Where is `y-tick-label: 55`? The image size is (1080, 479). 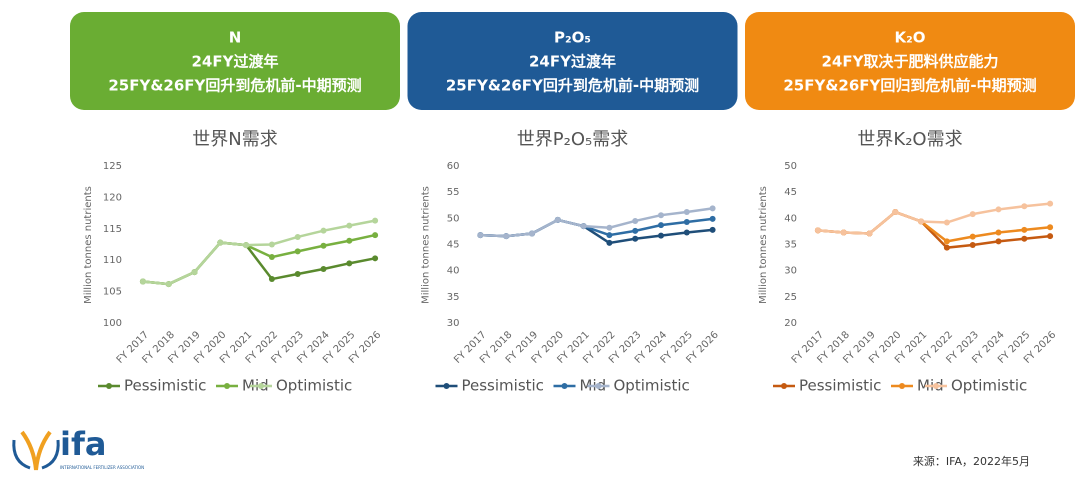 y-tick-label: 55 is located at coordinates (453, 192).